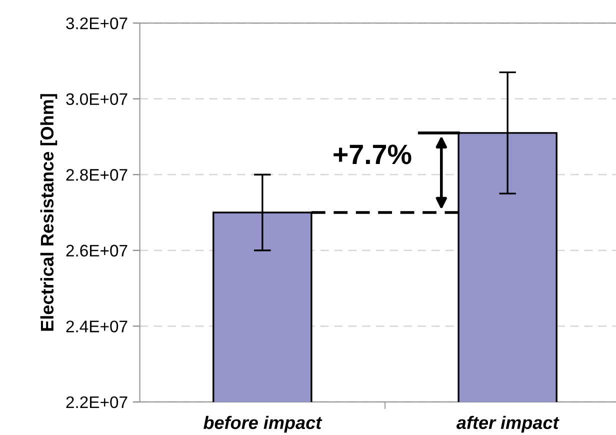 Image resolution: width=616 pixels, height=435 pixels. What do you see at coordinates (97, 23) in the screenshot?
I see `y-tick-label: 3.2E+07` at bounding box center [97, 23].